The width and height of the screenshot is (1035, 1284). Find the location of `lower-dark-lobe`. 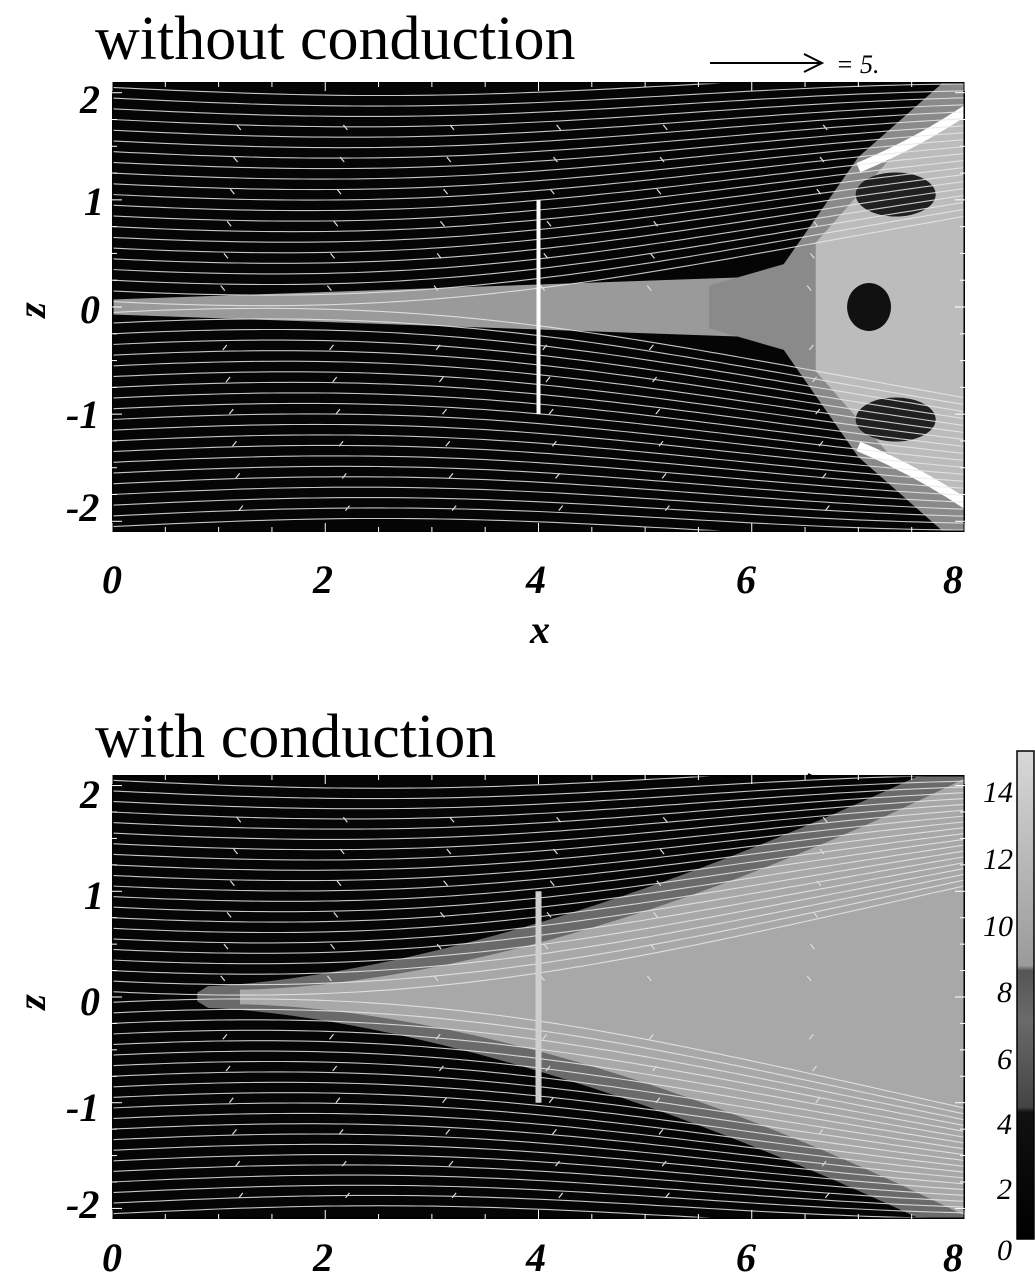

lower-dark-lobe is located at coordinates (895, 419).